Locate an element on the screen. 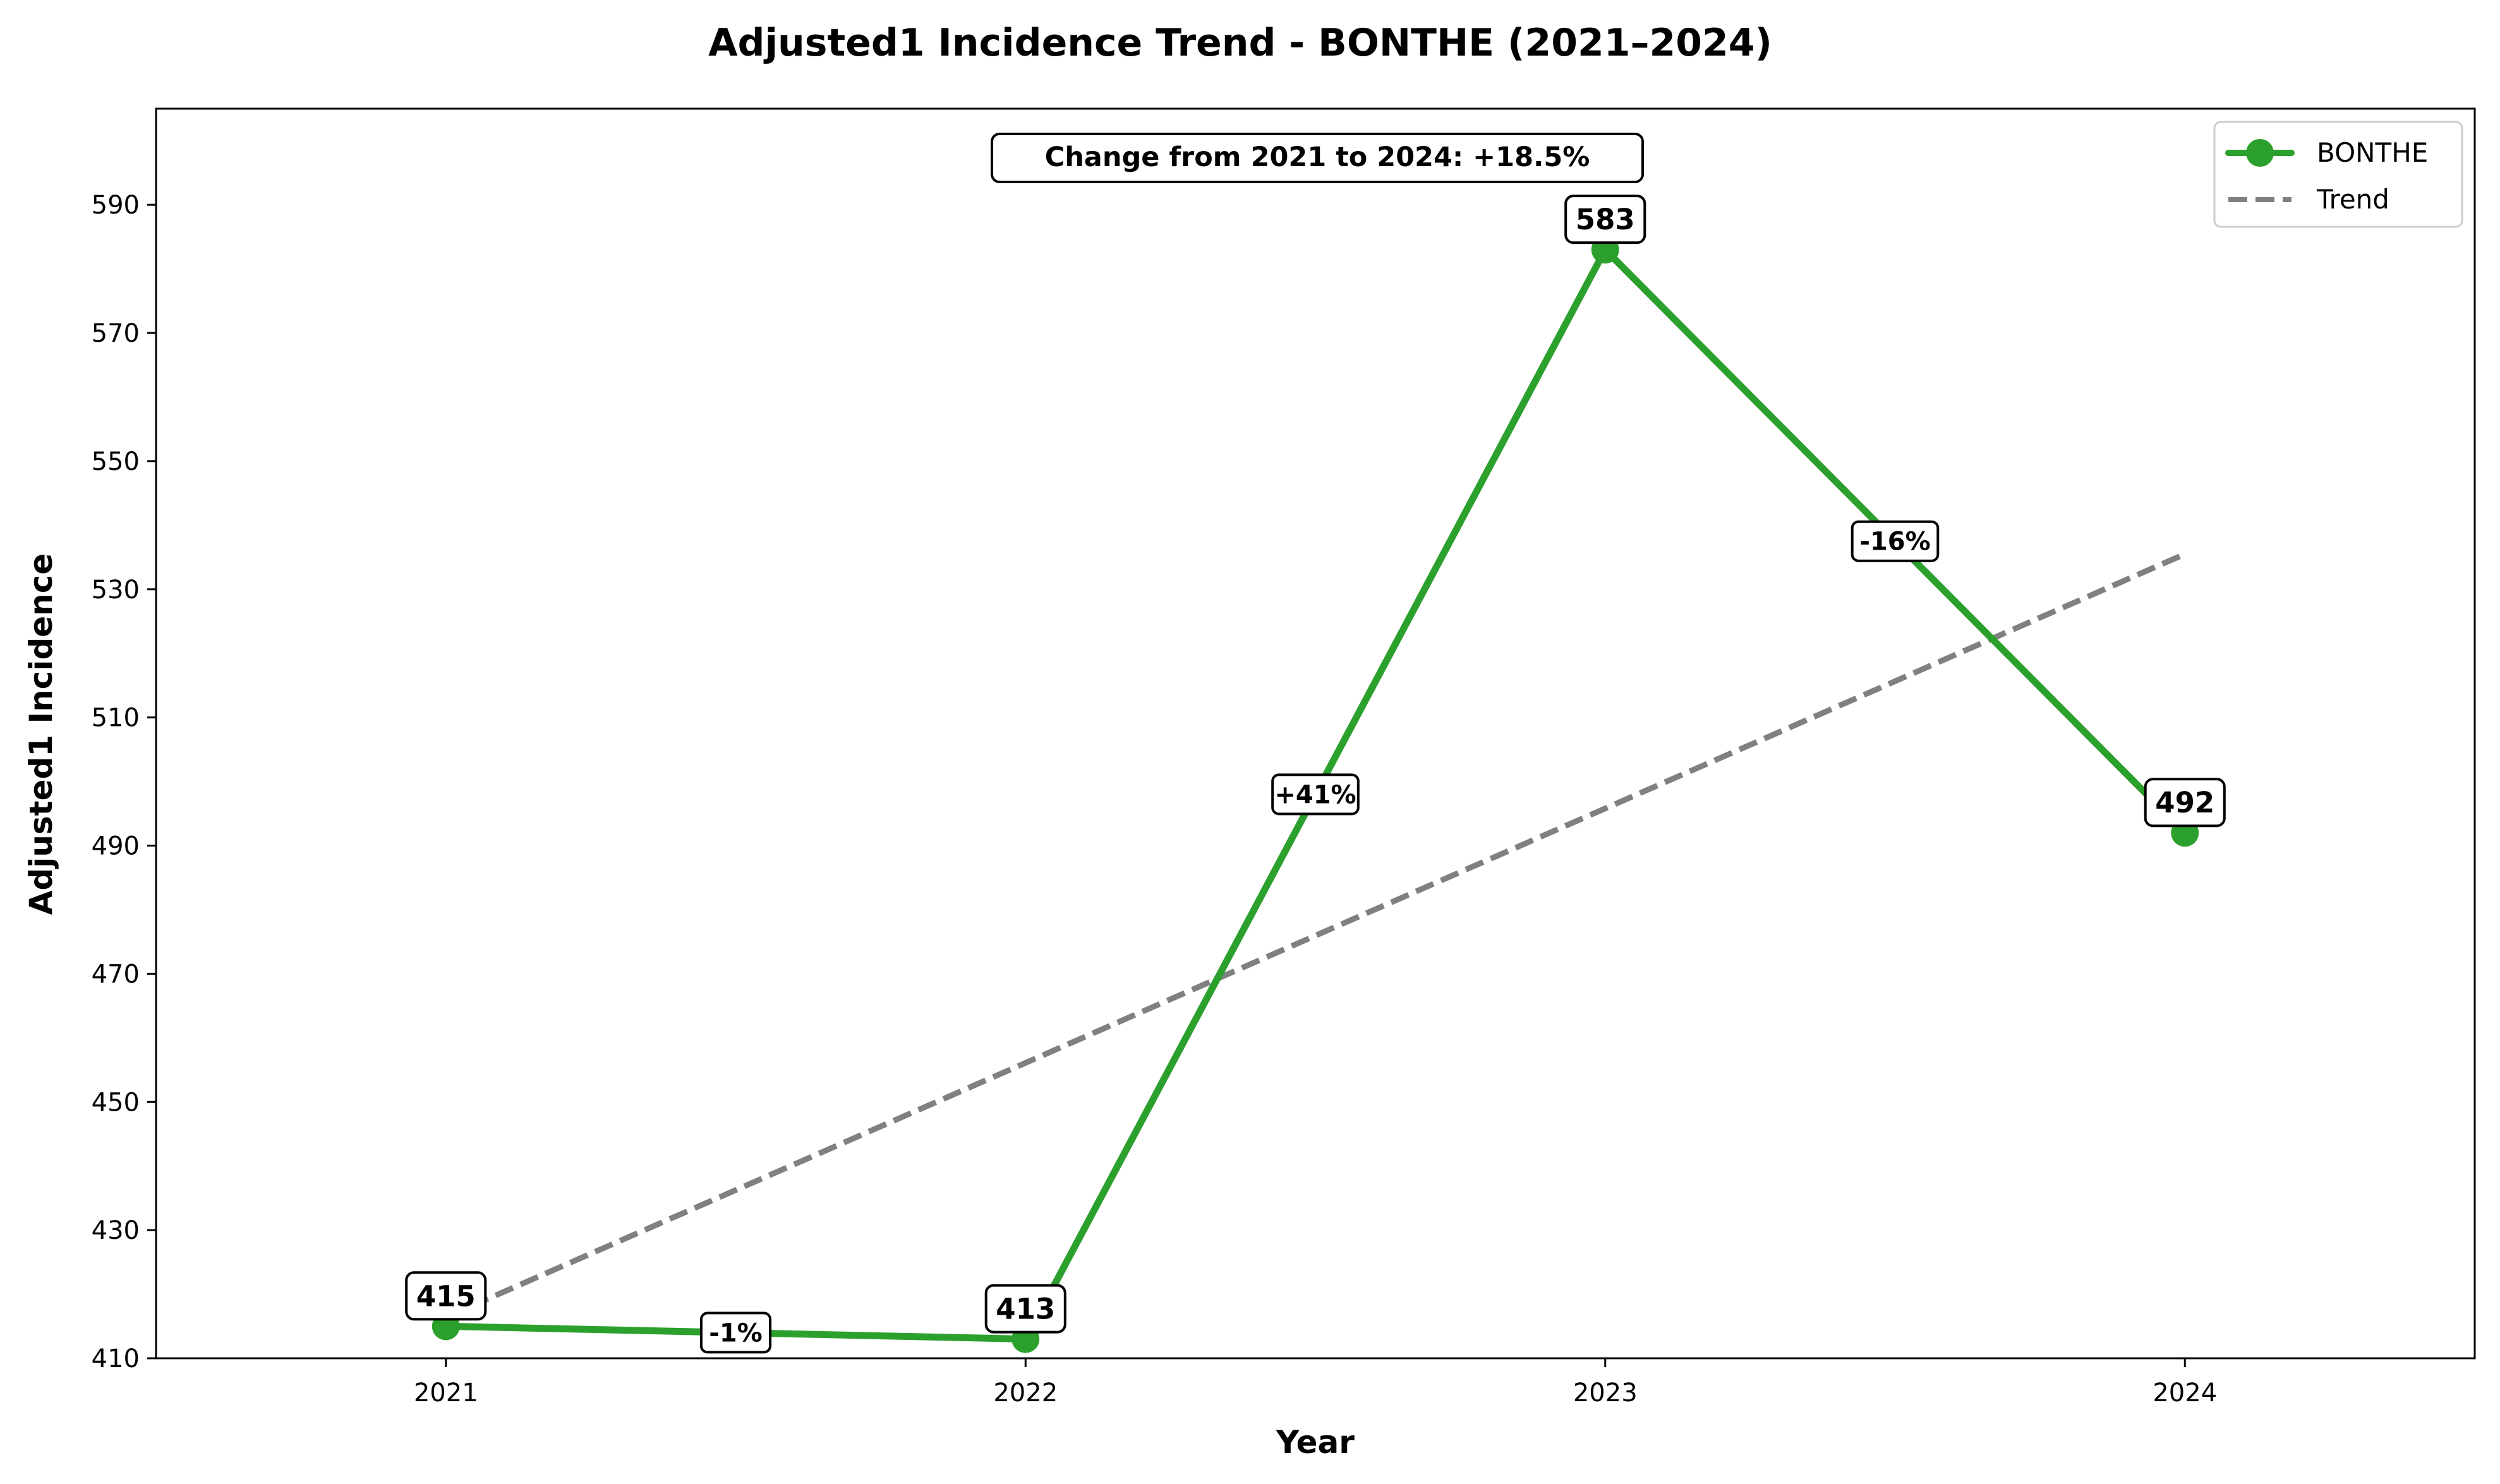 The image size is (2500, 1484). legend: BONTHE Trend is located at coordinates (2338, 174).